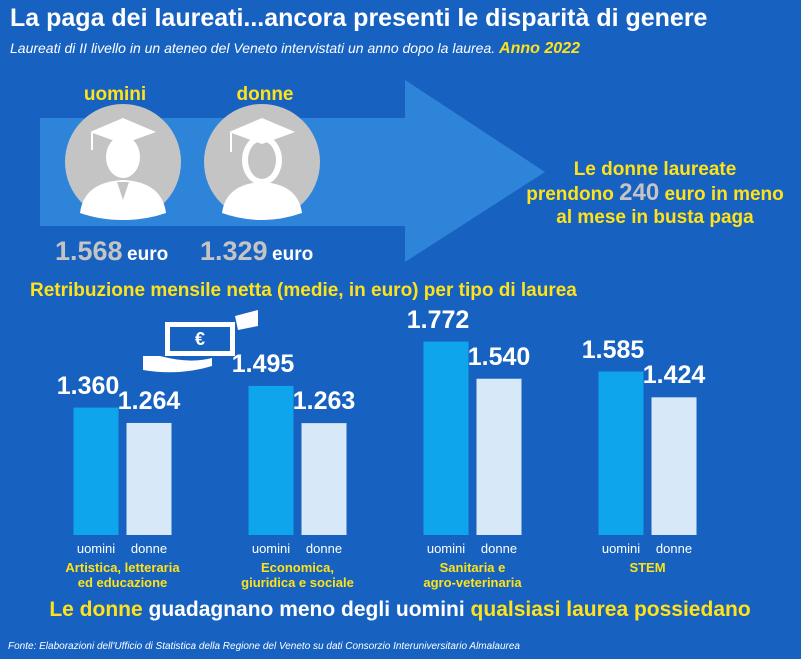 This screenshot has height=659, width=801. I want to click on highlight-line: al mese in busta paga, so click(655, 217).